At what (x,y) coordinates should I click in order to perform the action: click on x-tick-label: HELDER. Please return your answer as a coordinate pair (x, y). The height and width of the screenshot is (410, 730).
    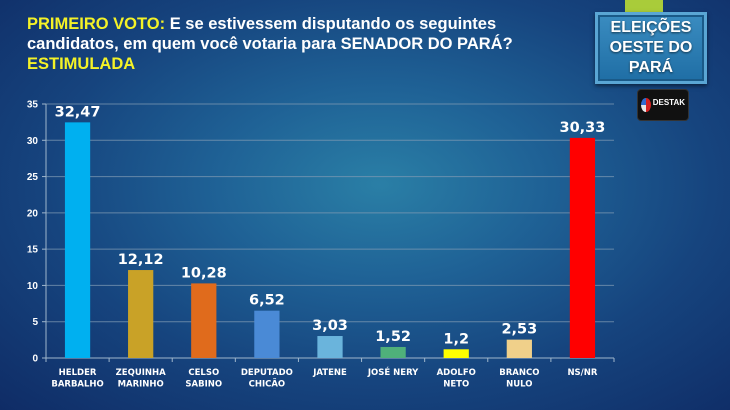
    Looking at the image, I should click on (78, 373).